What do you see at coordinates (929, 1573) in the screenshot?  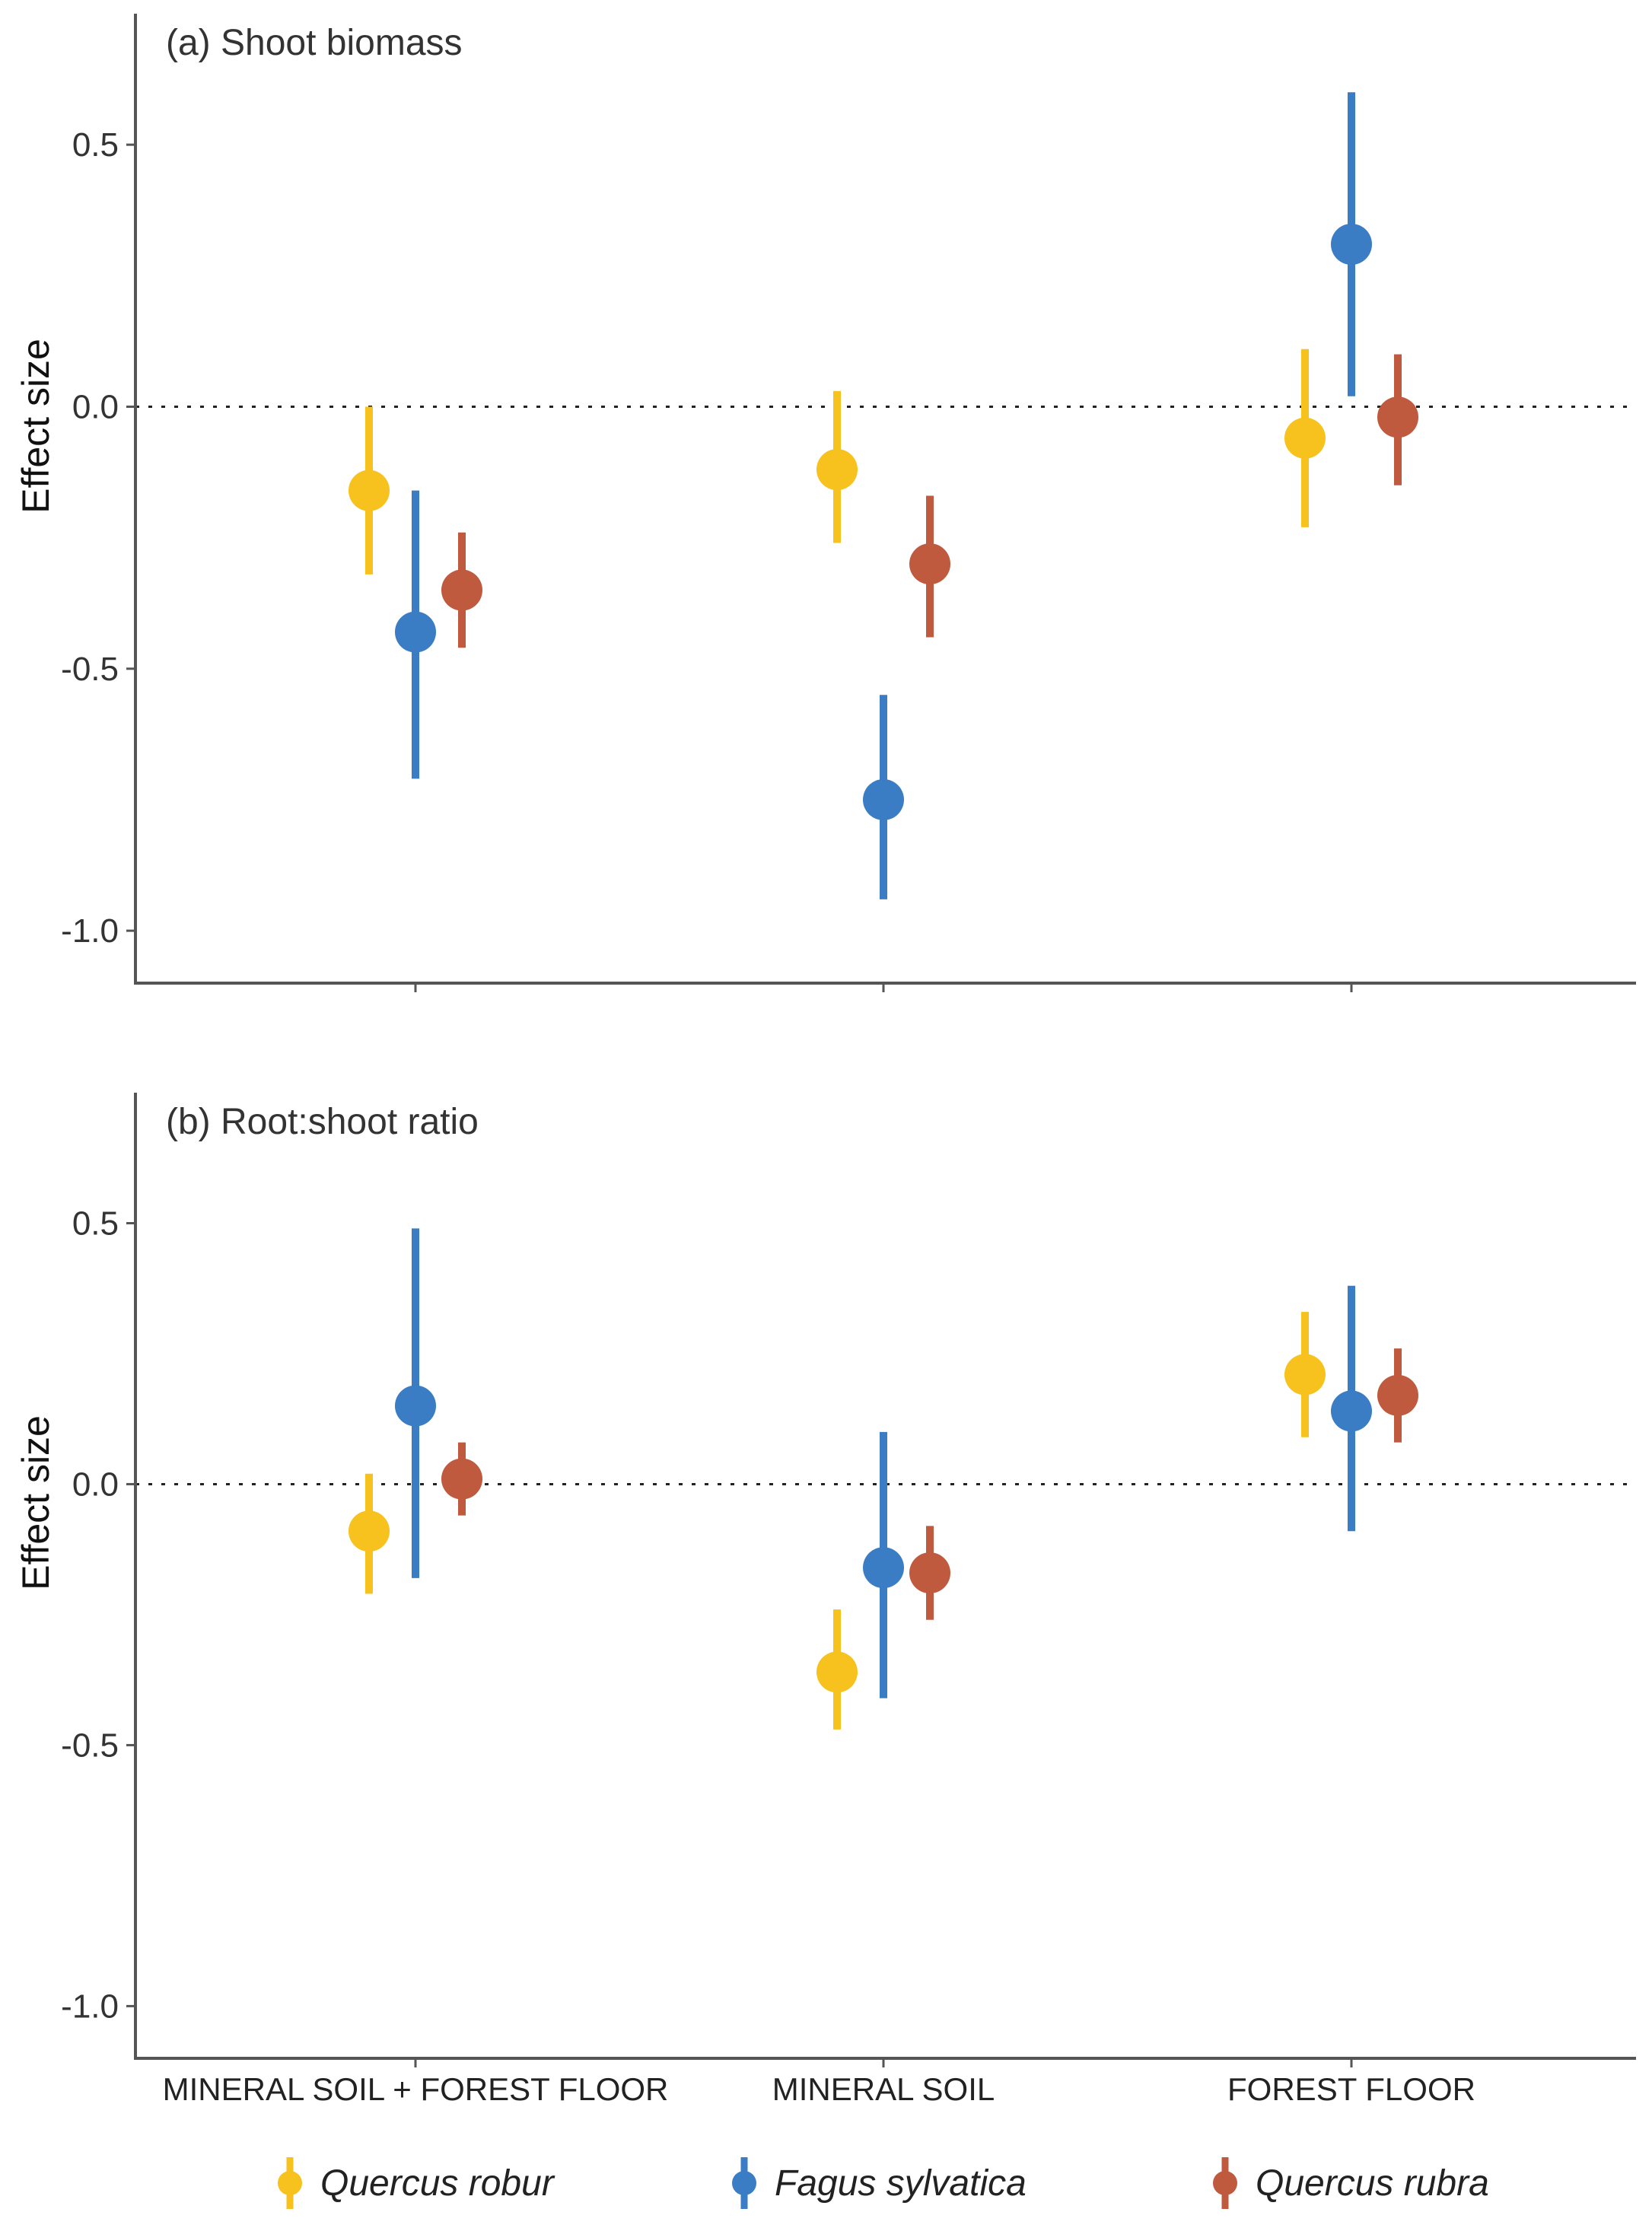 I see `panel-b-quercus-rubra-mineral-soil-point` at bounding box center [929, 1573].